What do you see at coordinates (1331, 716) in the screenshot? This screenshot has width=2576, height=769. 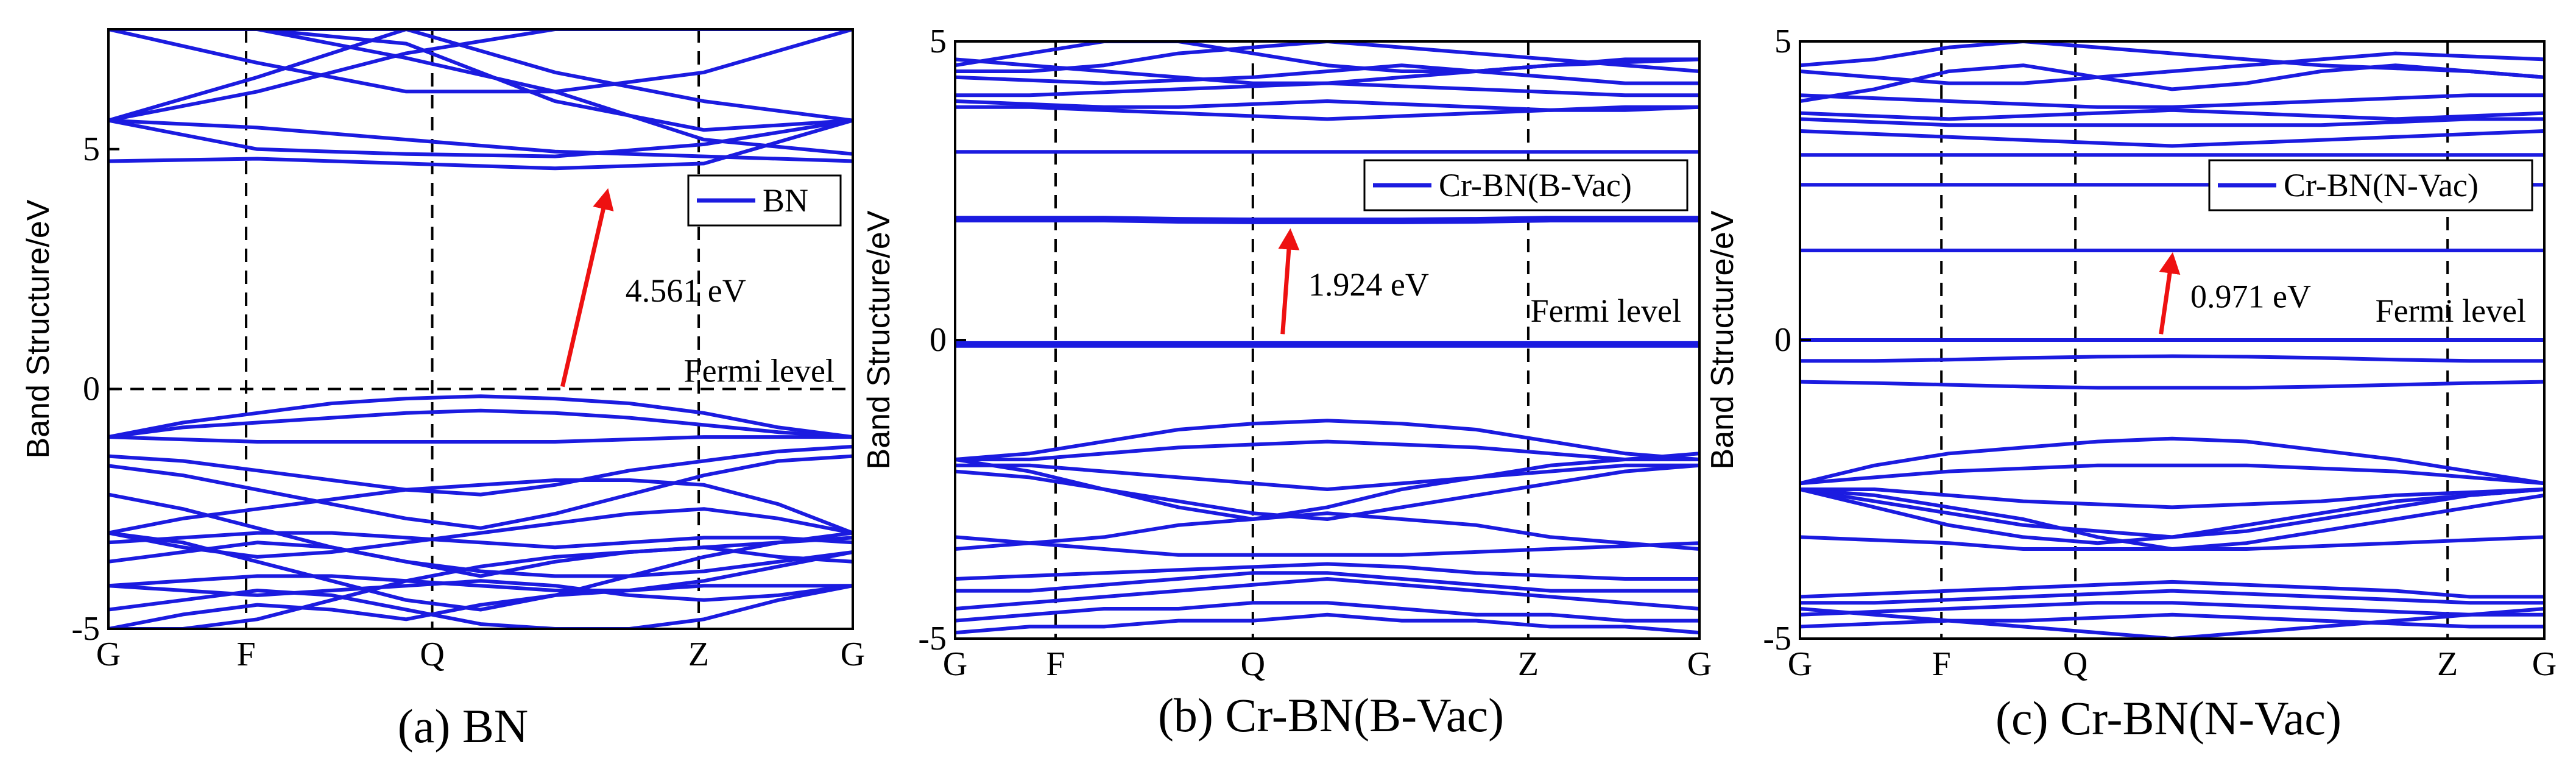 I see `panel-caption: (b) Cr-BN(B-Vac)` at bounding box center [1331, 716].